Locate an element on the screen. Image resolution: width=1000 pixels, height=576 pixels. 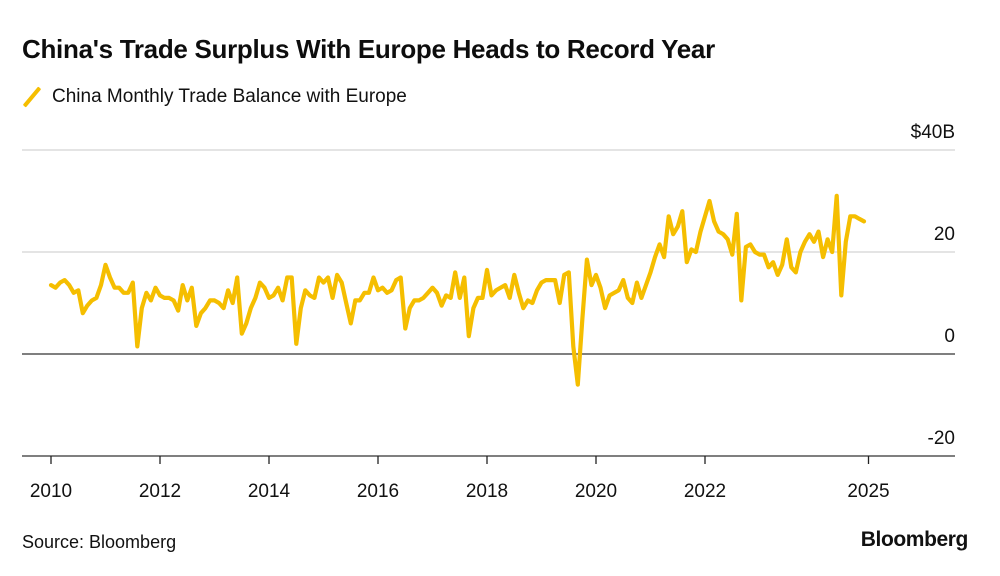
x-tick-label: 2022 is located at coordinates (705, 491).